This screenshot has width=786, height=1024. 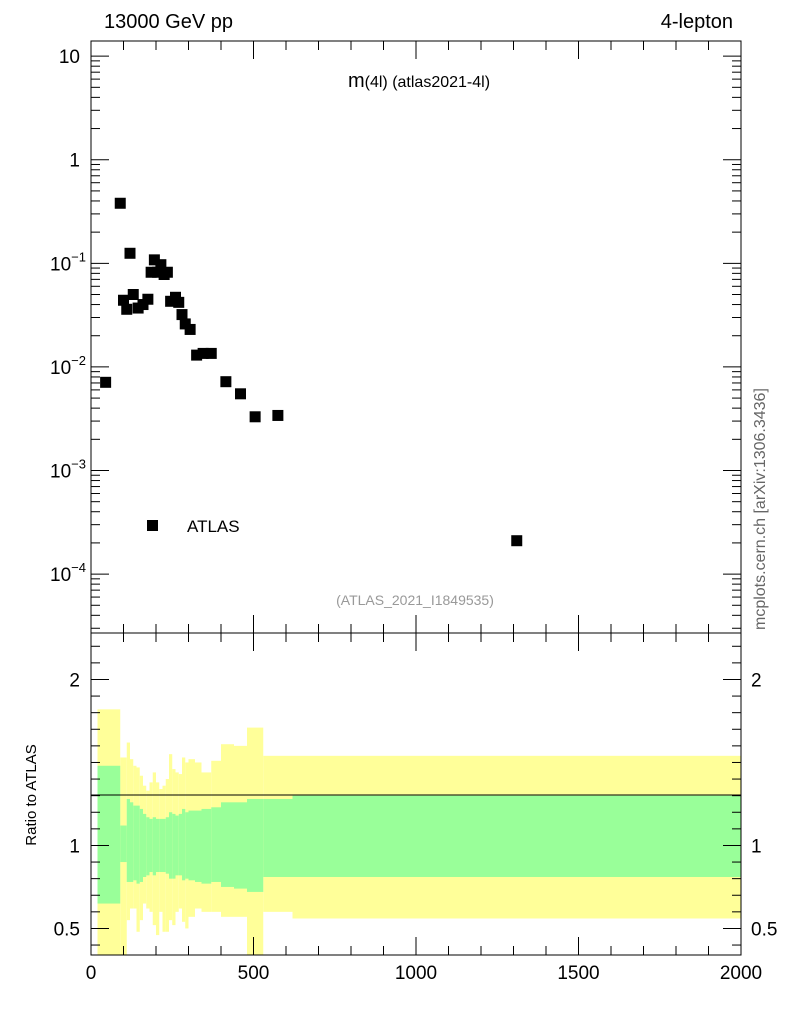 I want to click on main-y-tick-label-exp: −2, so click(x=78, y=360).